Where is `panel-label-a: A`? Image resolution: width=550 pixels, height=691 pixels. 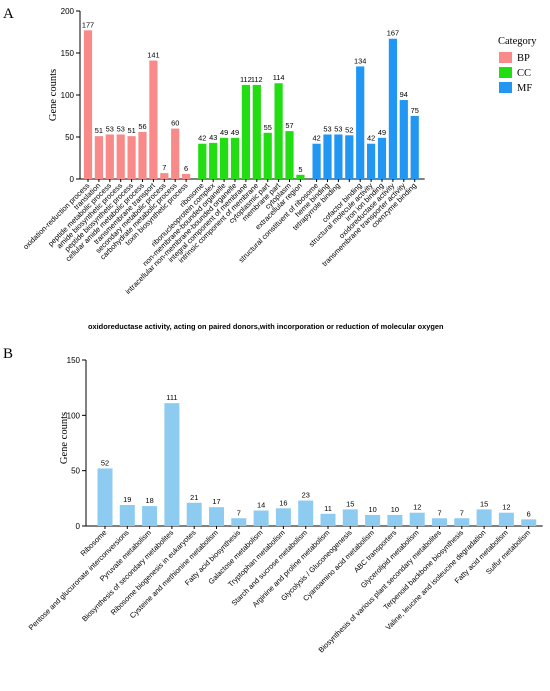 panel-label-a: A is located at coordinates (8, 14).